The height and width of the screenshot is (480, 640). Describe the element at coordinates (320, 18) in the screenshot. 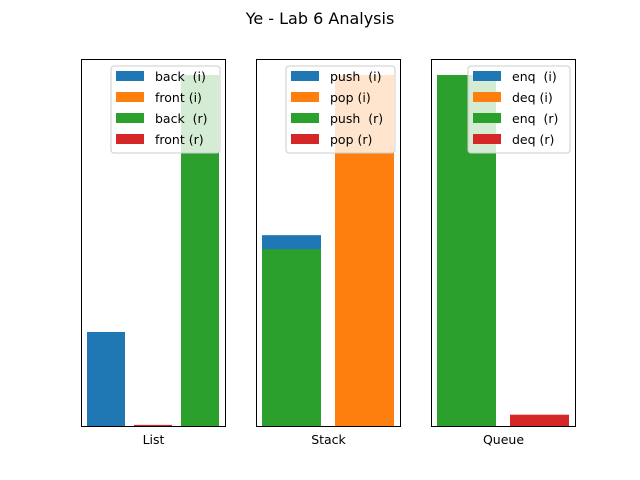

I see `chart-title: Ye - Lab 6 Analysis` at that location.